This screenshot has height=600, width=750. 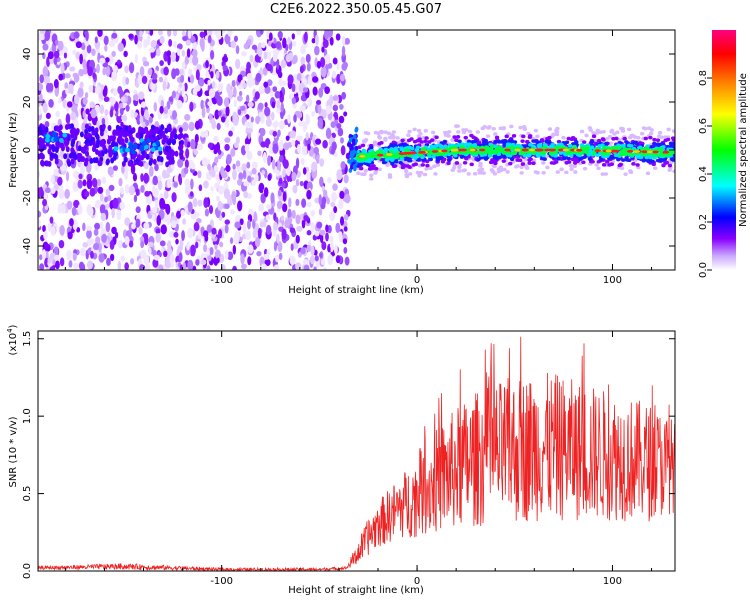 I want to click on noise-hotspot, so click(x=160, y=149).